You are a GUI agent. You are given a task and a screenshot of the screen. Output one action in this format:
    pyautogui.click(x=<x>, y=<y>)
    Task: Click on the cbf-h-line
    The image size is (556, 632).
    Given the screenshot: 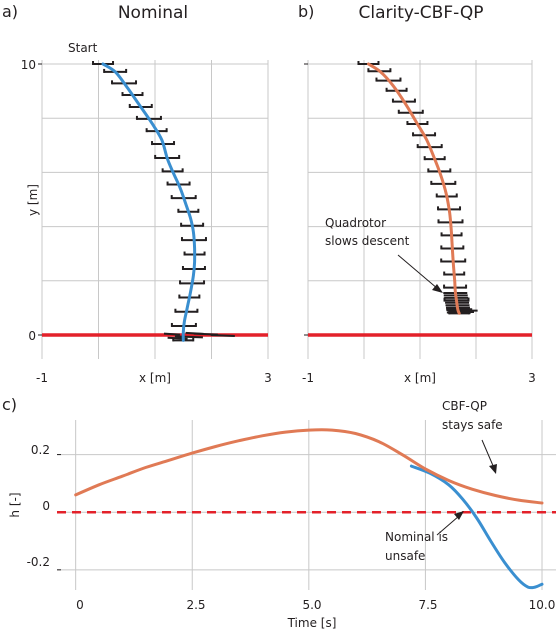 What is the action you would take?
    pyautogui.click(x=309, y=466)
    